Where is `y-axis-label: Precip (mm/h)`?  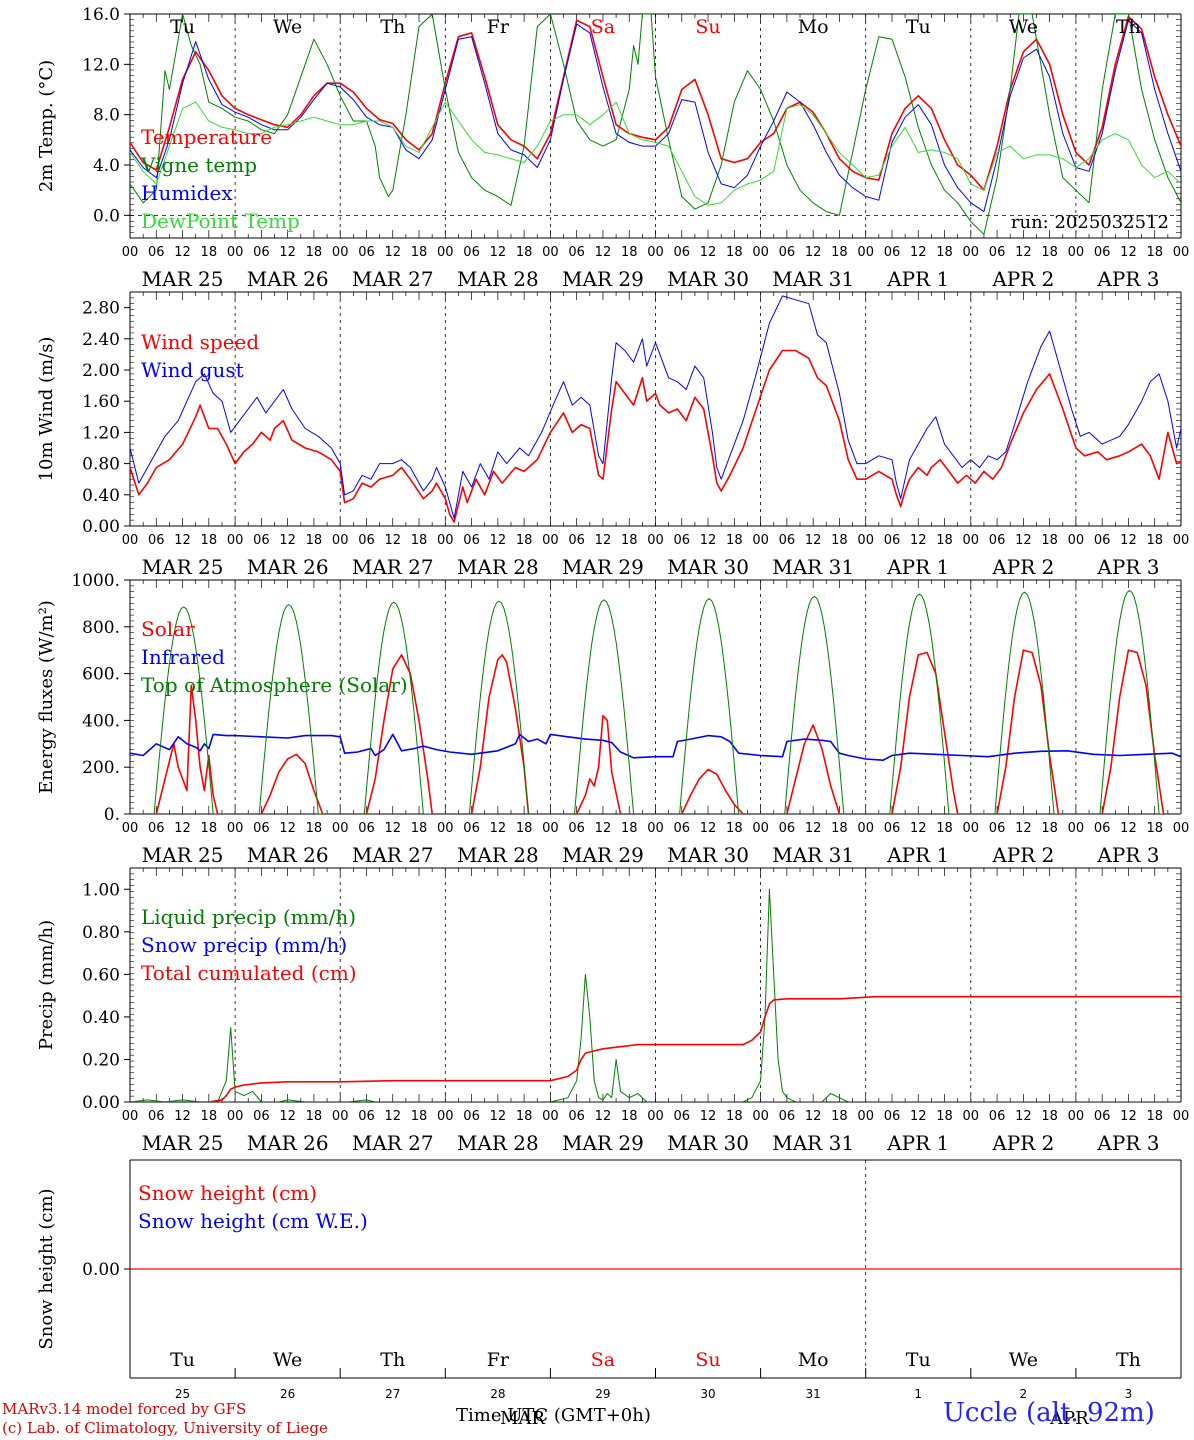
y-axis-label: Precip (mm/h) is located at coordinates (46, 985).